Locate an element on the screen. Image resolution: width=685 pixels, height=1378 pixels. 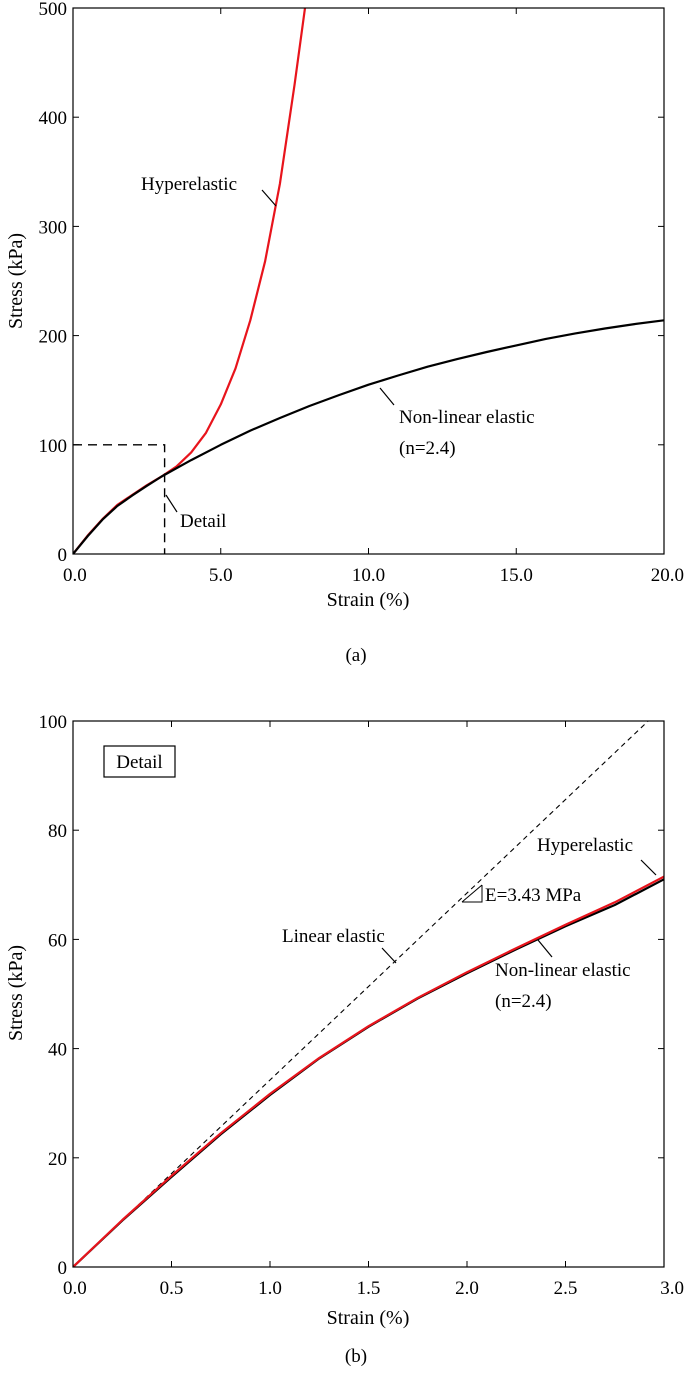
chart-a-y-tick-label: 400 is located at coordinates (53, 118).